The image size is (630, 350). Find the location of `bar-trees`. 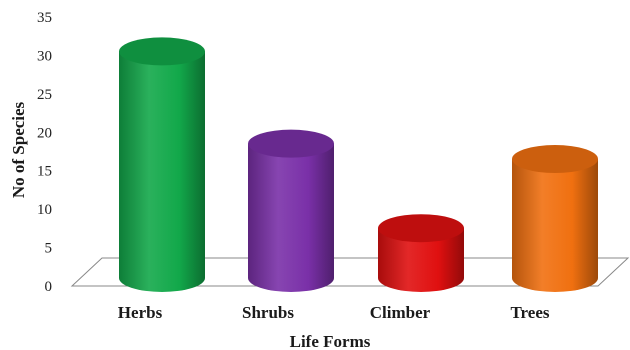

bar-trees is located at coordinates (555, 218).